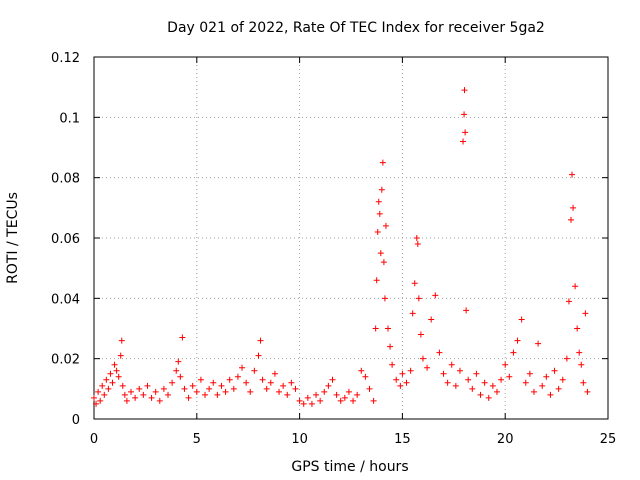  What do you see at coordinates (94, 439) in the screenshot?
I see `x-tick-label: 0` at bounding box center [94, 439].